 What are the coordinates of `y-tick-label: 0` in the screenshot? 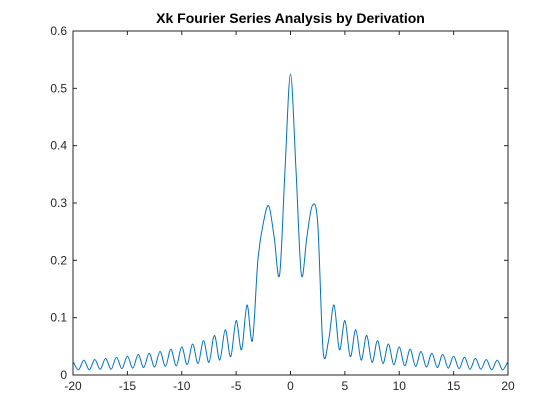 It's located at (63, 375).